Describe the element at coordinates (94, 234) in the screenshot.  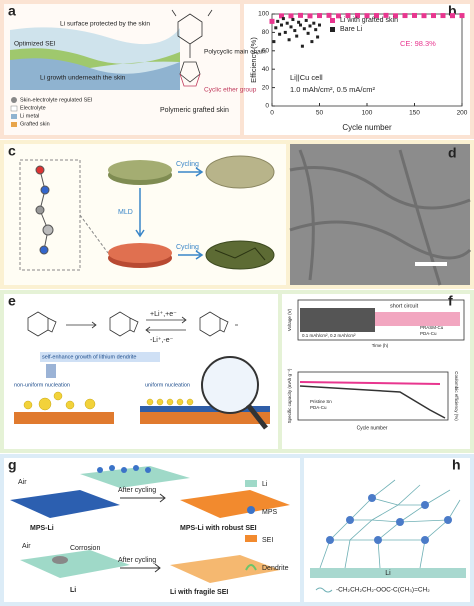
I see `connector` at that location.